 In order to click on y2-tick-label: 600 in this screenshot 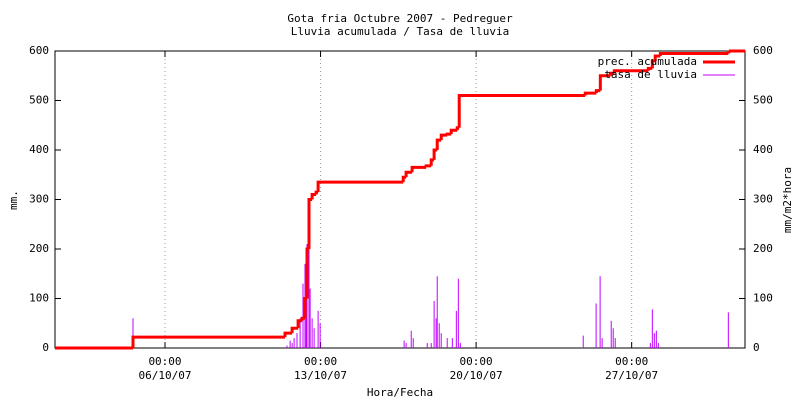, I will do `click(763, 50)`.